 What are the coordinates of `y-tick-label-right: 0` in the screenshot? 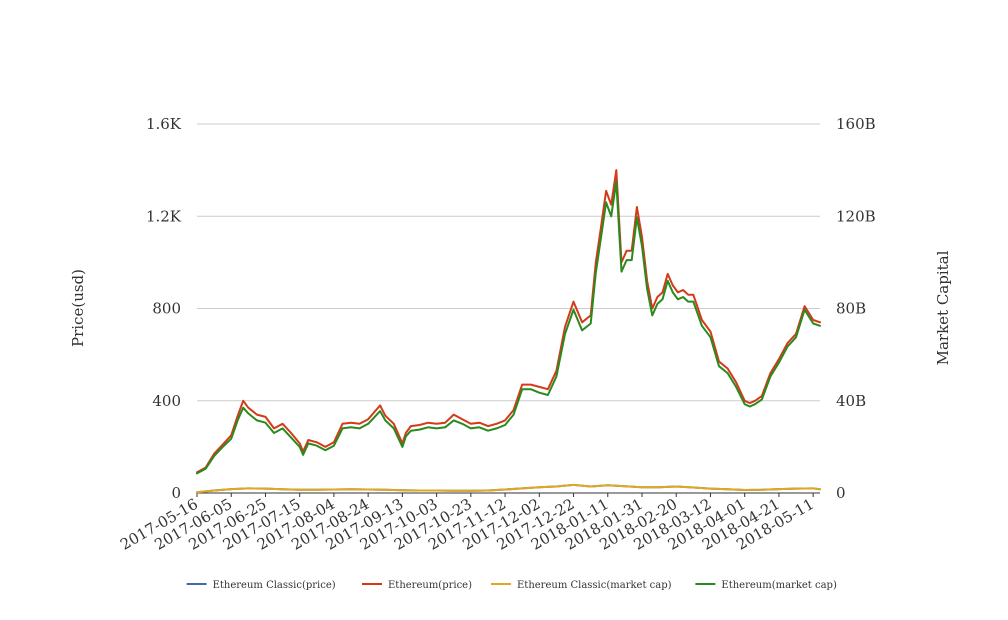 It's located at (841, 493).